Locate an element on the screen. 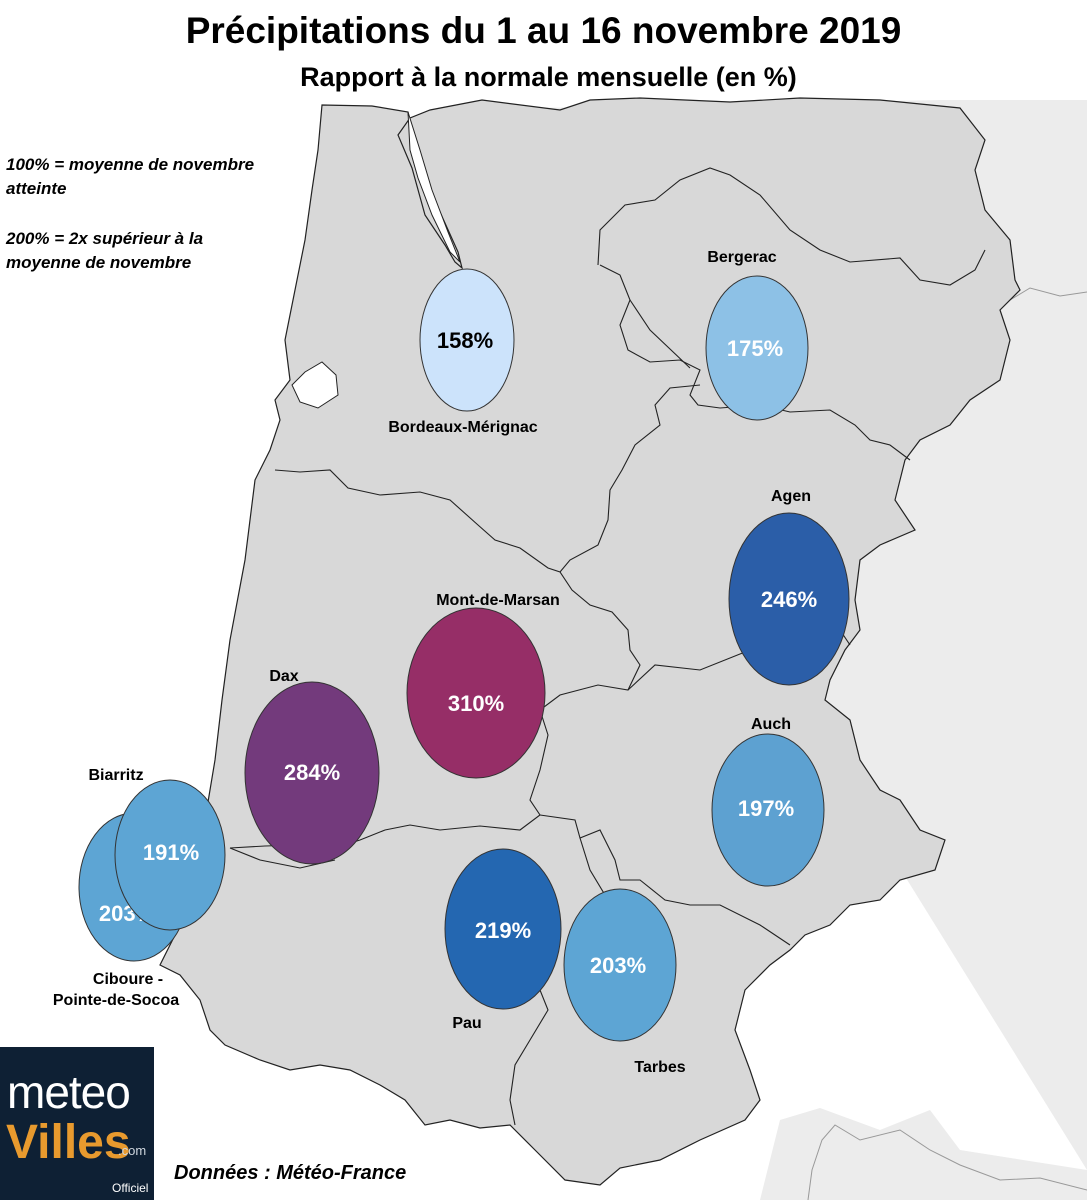  legend-200-line1: 200% = 2x supérieur à la is located at coordinates (105, 238).